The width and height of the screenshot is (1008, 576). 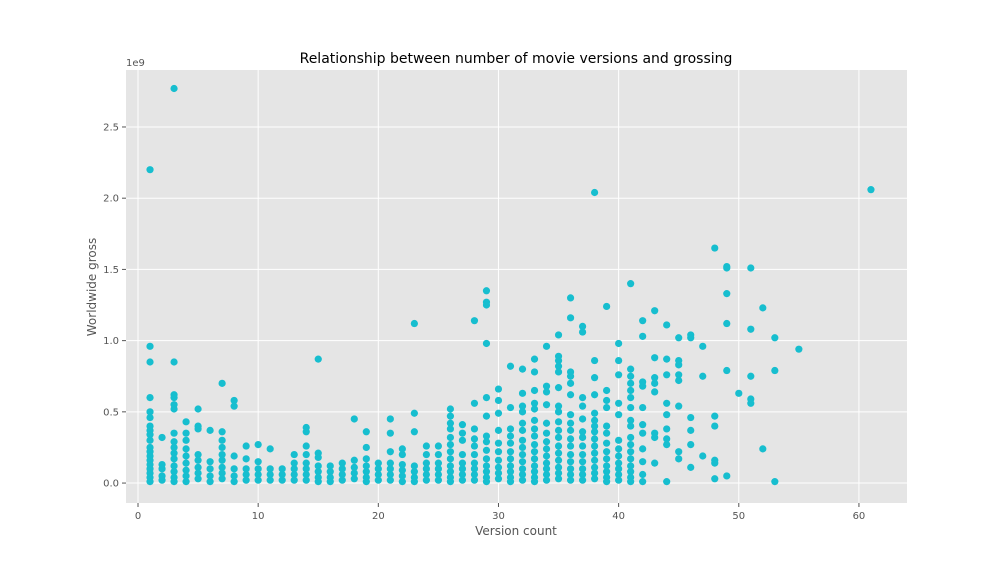 I want to click on x-tick-label: 50, so click(x=738, y=516).